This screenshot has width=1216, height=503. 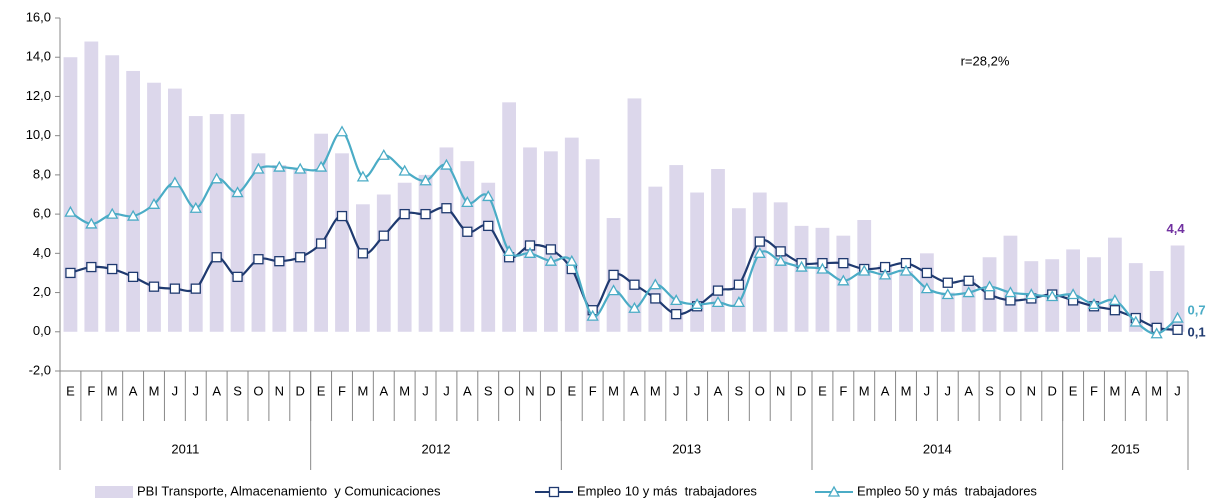 What do you see at coordinates (985, 60) in the screenshot?
I see `annotation: r=28,2%` at bounding box center [985, 60].